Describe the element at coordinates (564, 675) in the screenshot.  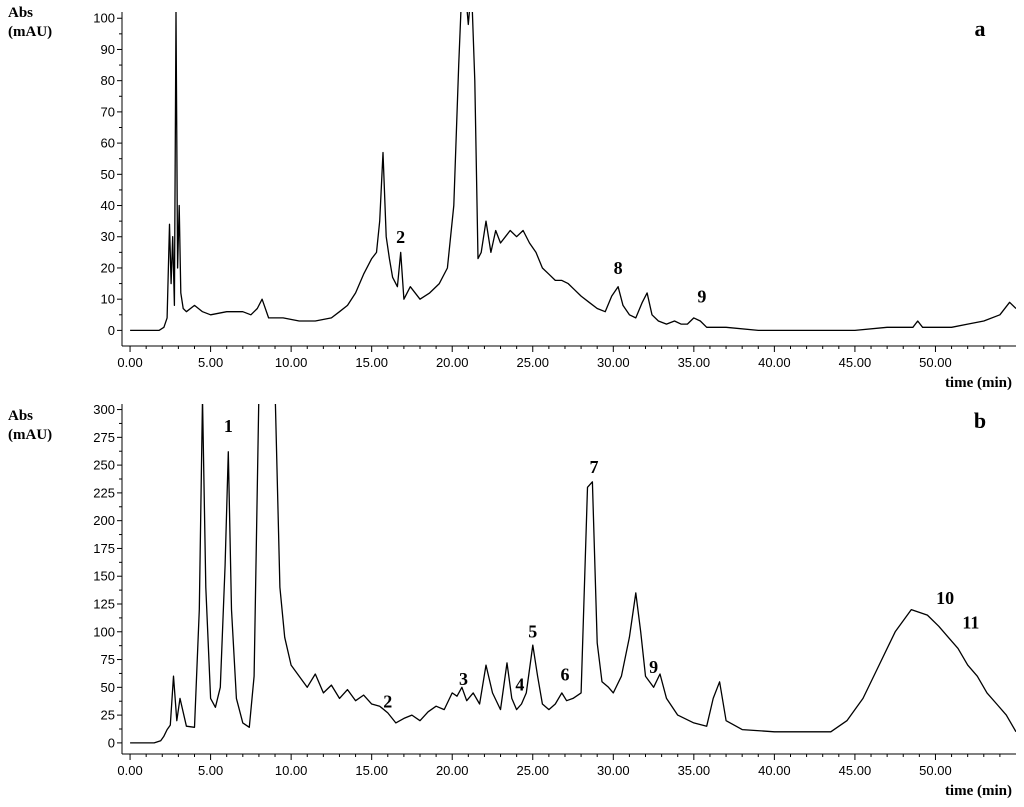
I see `peak-label: 6` at that location.